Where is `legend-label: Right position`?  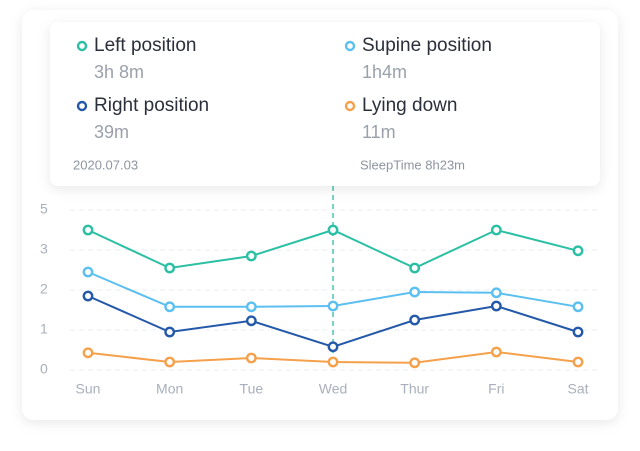 legend-label: Right position is located at coordinates (151, 105).